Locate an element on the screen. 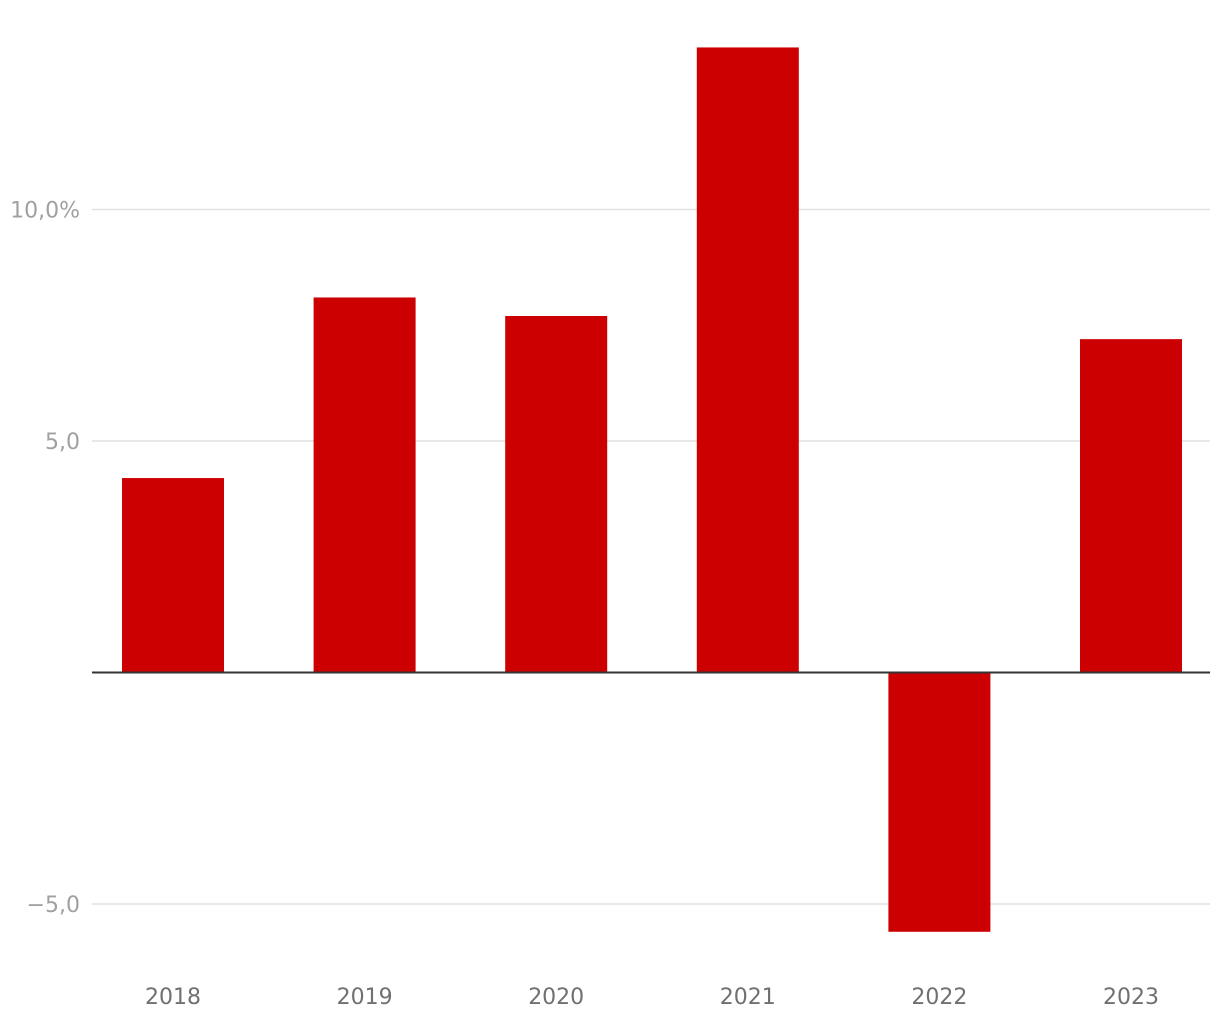  y-tick-label: 5,0 is located at coordinates (62, 442).